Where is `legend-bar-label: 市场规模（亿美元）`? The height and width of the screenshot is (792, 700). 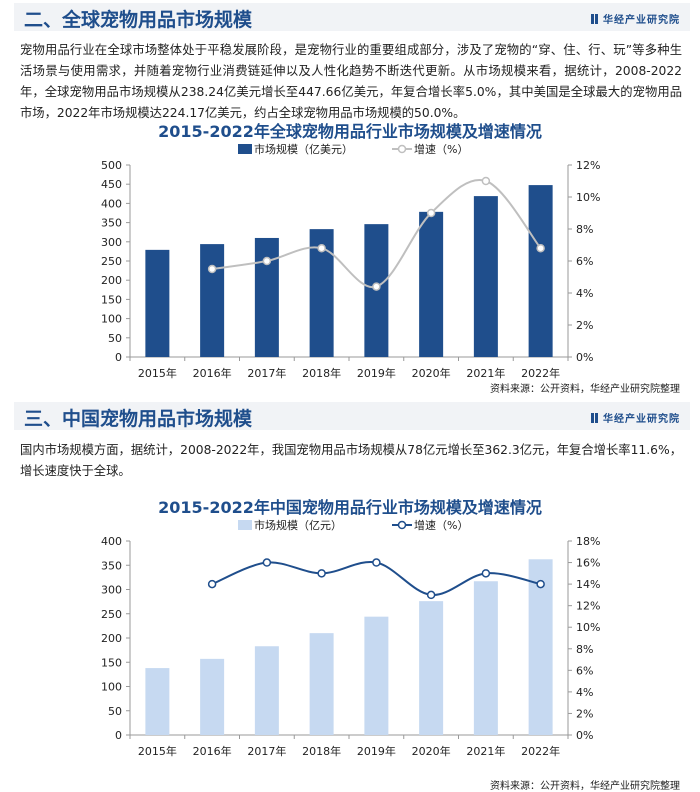 legend-bar-label: 市场规模（亿美元） is located at coordinates (303, 149).